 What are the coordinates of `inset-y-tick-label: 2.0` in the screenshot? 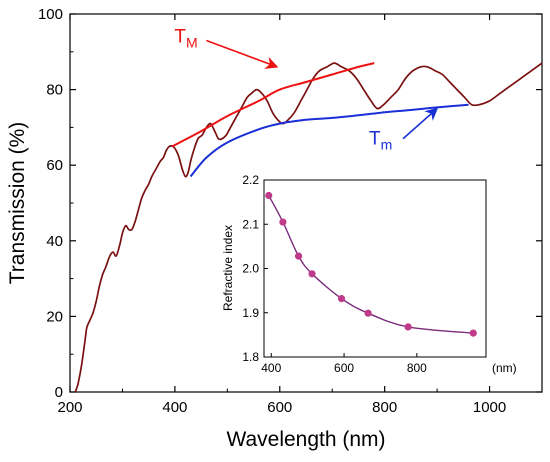 It's located at (250, 269).